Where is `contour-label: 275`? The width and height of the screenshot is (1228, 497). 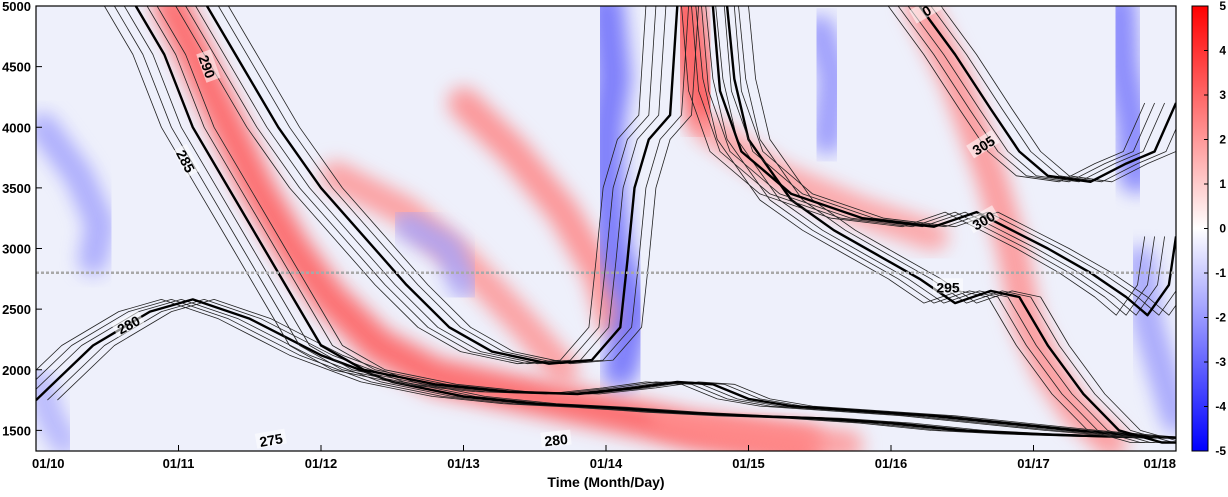
contour-label: 275 is located at coordinates (271, 440).